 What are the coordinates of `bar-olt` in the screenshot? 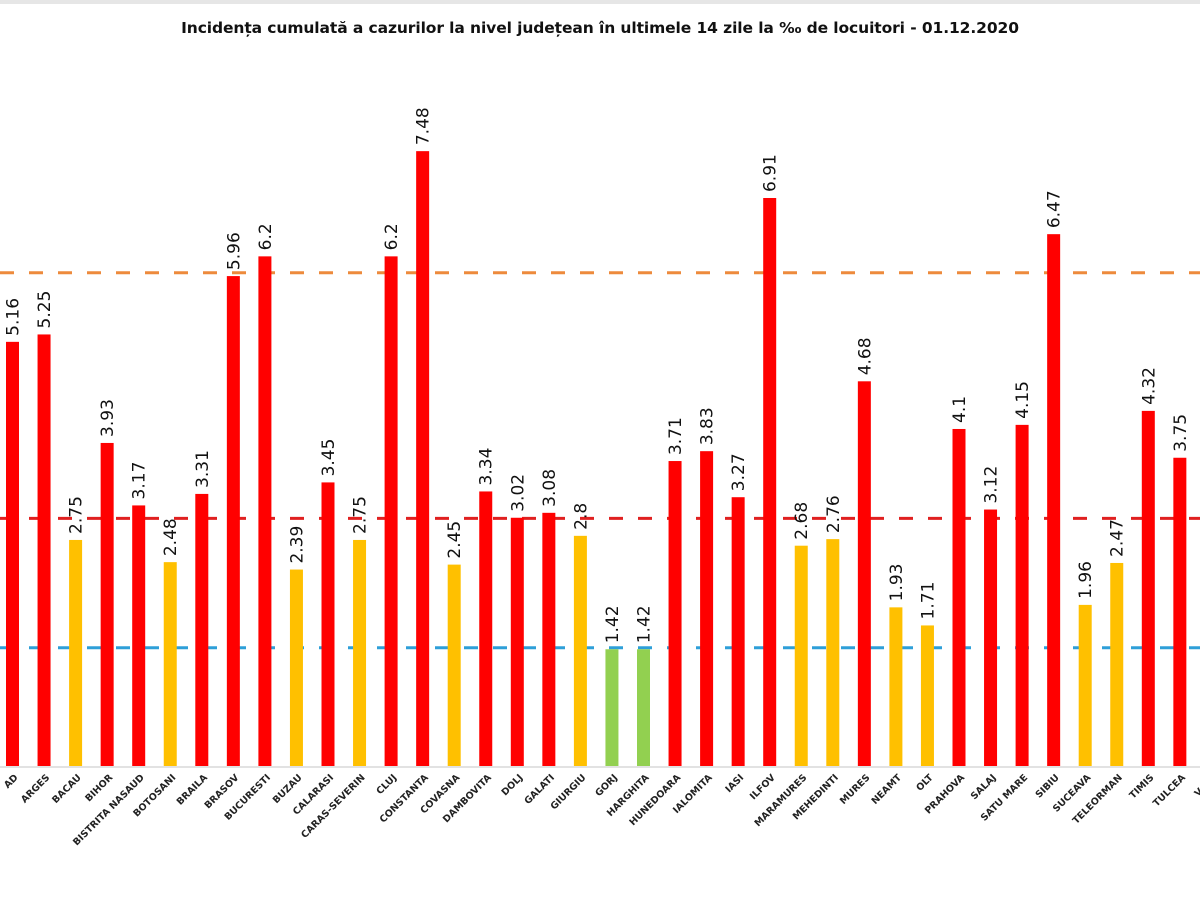 It's located at (927, 695).